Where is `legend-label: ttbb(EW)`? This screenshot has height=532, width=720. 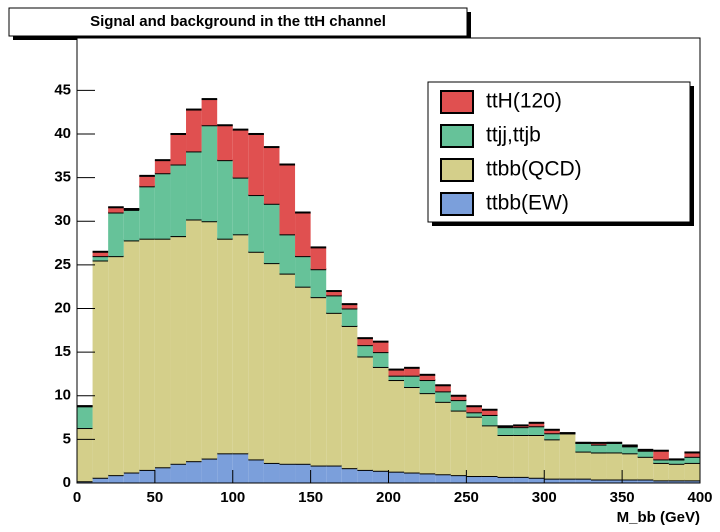
legend-label: ttbb(EW) is located at coordinates (527, 203).